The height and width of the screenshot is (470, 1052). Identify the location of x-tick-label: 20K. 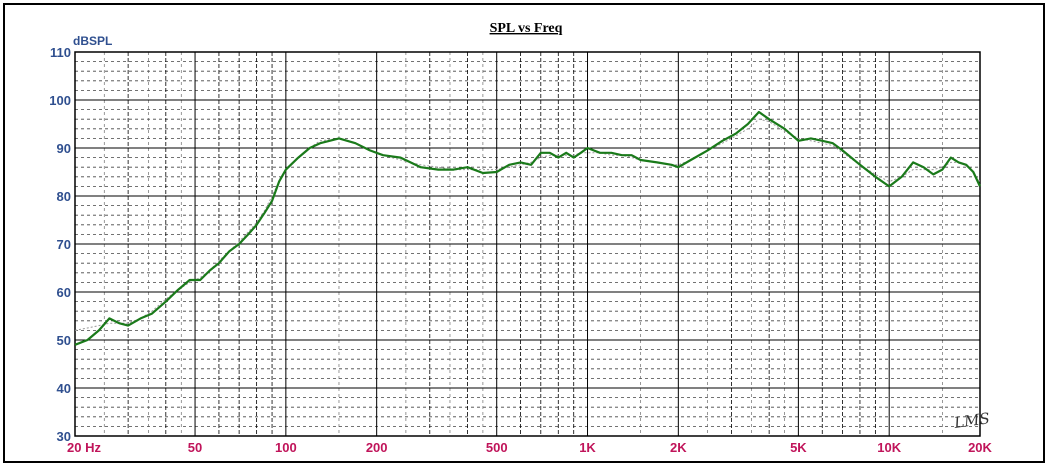
(980, 447).